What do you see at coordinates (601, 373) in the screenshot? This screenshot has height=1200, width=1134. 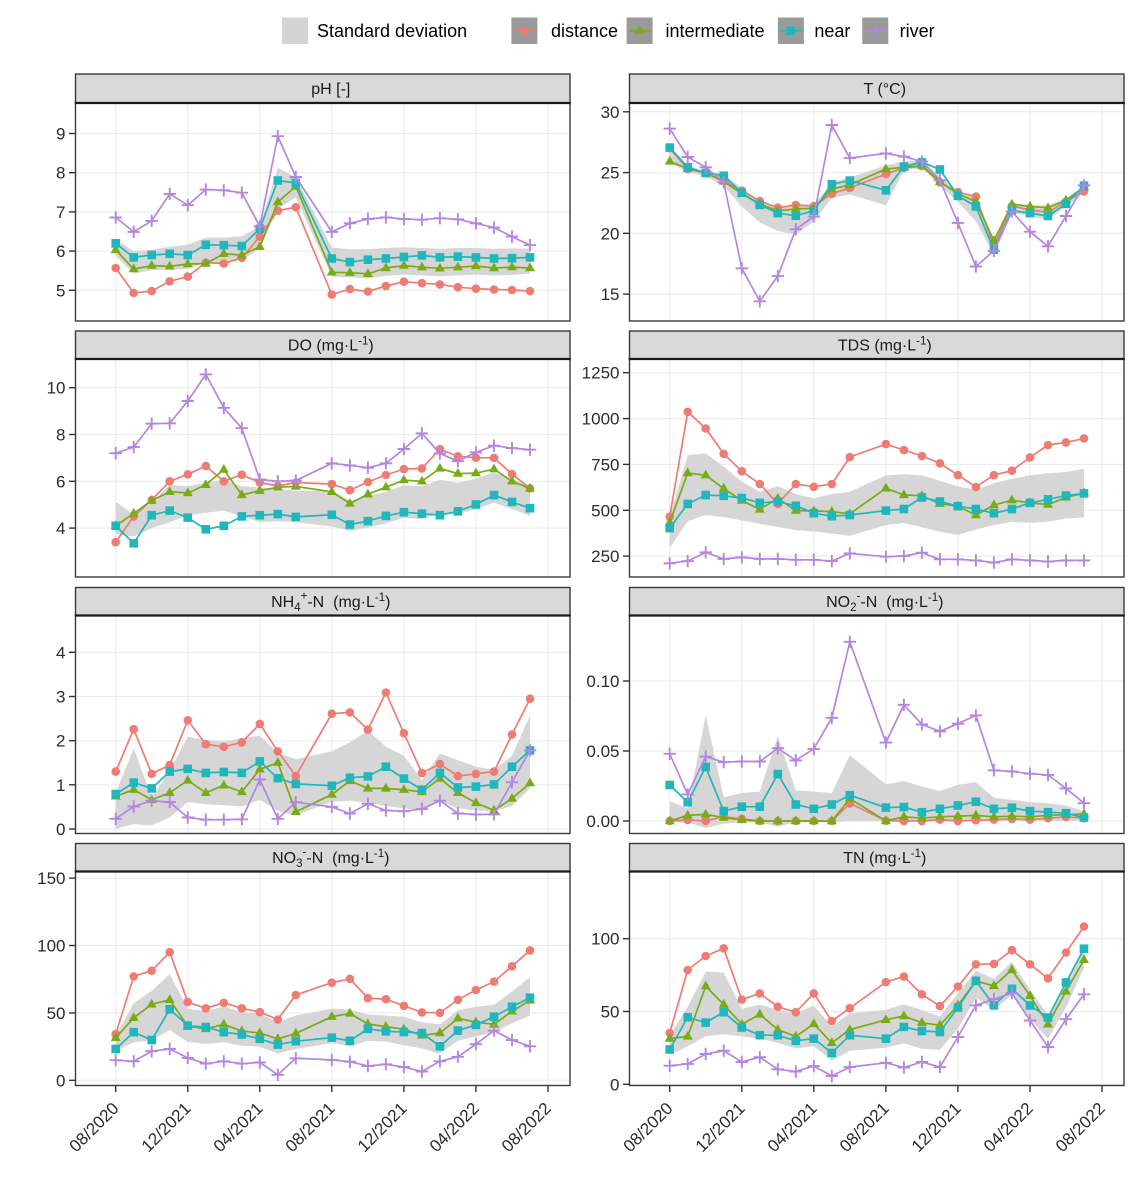 I see `svg-text: 1250` at bounding box center [601, 373].